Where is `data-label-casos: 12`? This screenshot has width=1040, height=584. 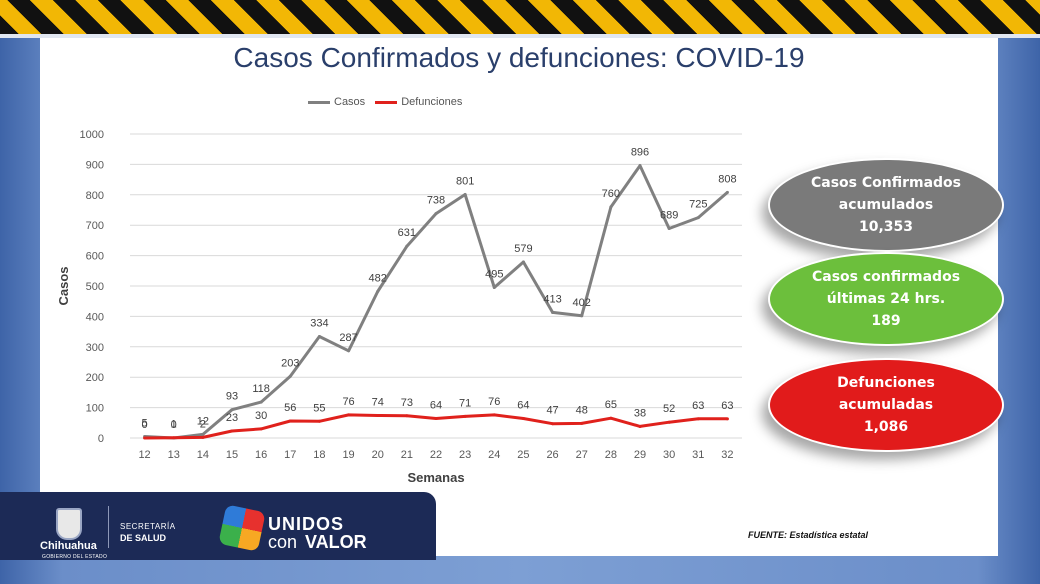 data-label-casos: 12 is located at coordinates (203, 421).